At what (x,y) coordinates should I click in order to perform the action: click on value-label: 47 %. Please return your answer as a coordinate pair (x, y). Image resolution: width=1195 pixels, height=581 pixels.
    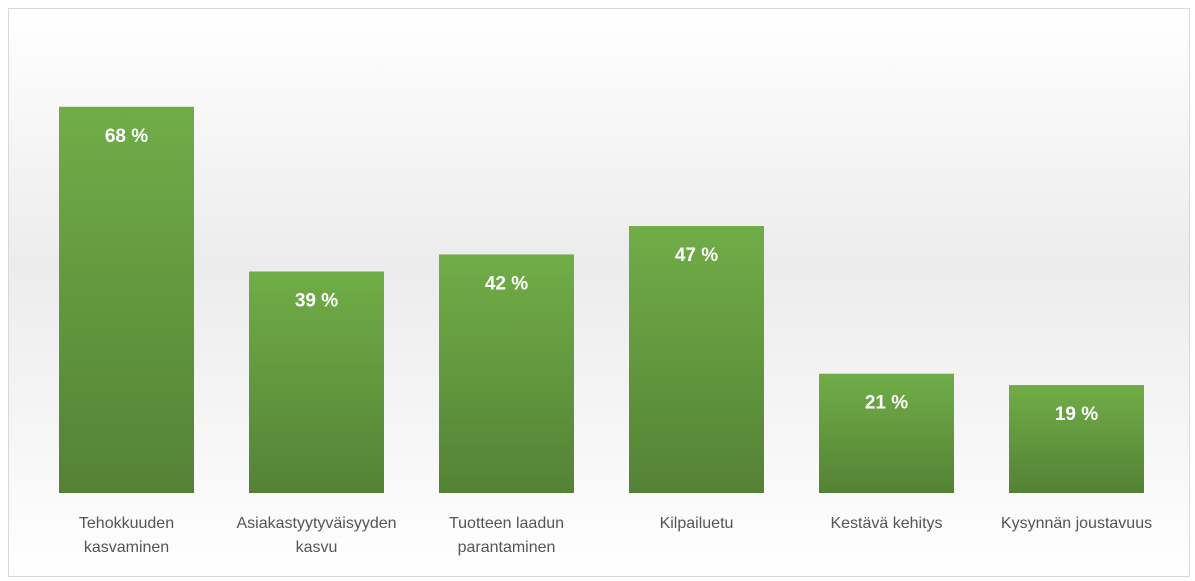
    Looking at the image, I should click on (696, 255).